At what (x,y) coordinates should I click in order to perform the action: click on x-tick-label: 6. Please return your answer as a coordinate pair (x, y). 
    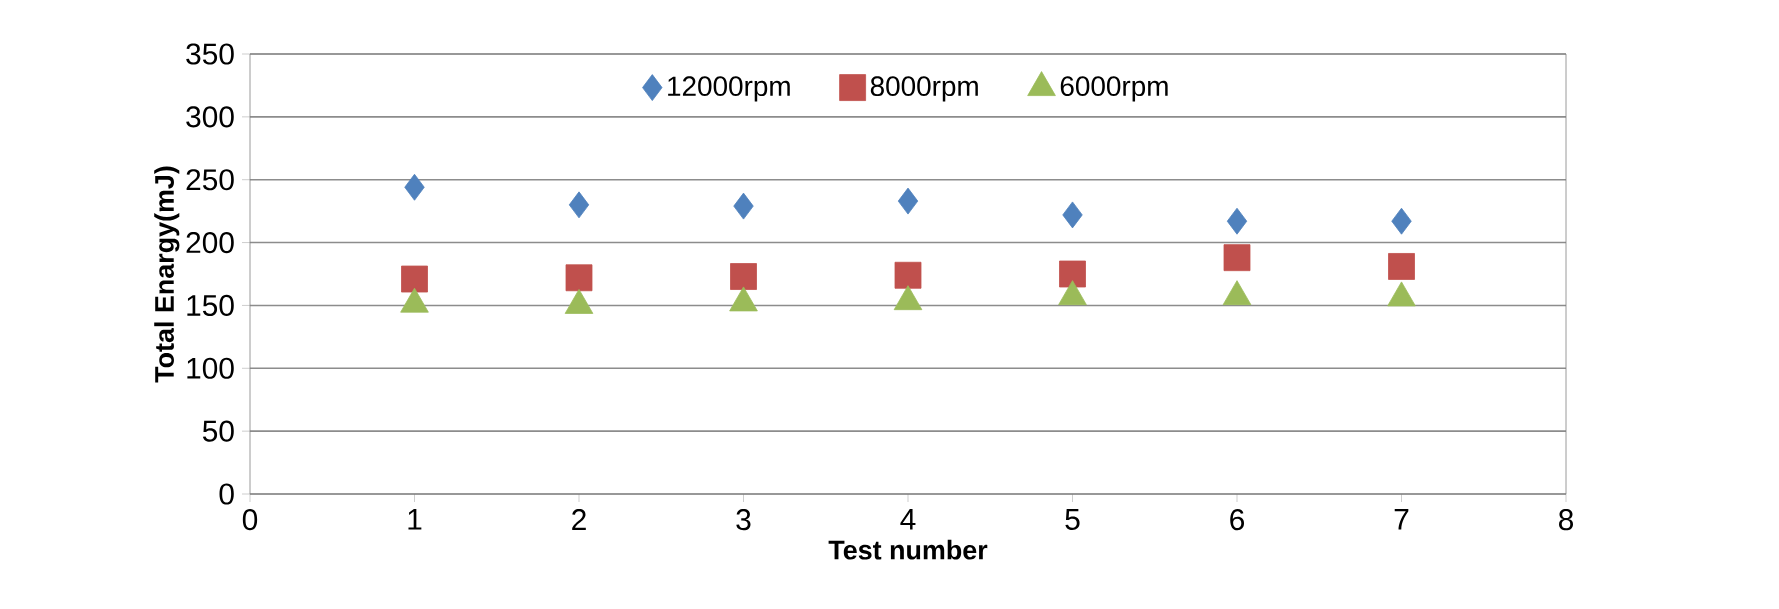
    Looking at the image, I should click on (1237, 520).